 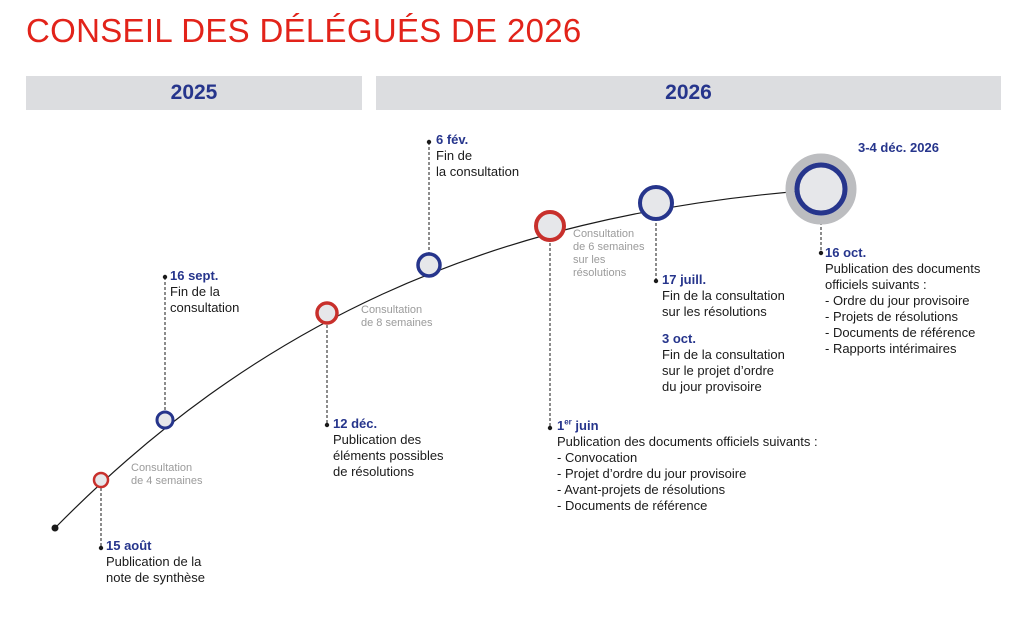 What do you see at coordinates (397, 323) in the screenshot?
I see `duration-line: de 8 semaines` at bounding box center [397, 323].